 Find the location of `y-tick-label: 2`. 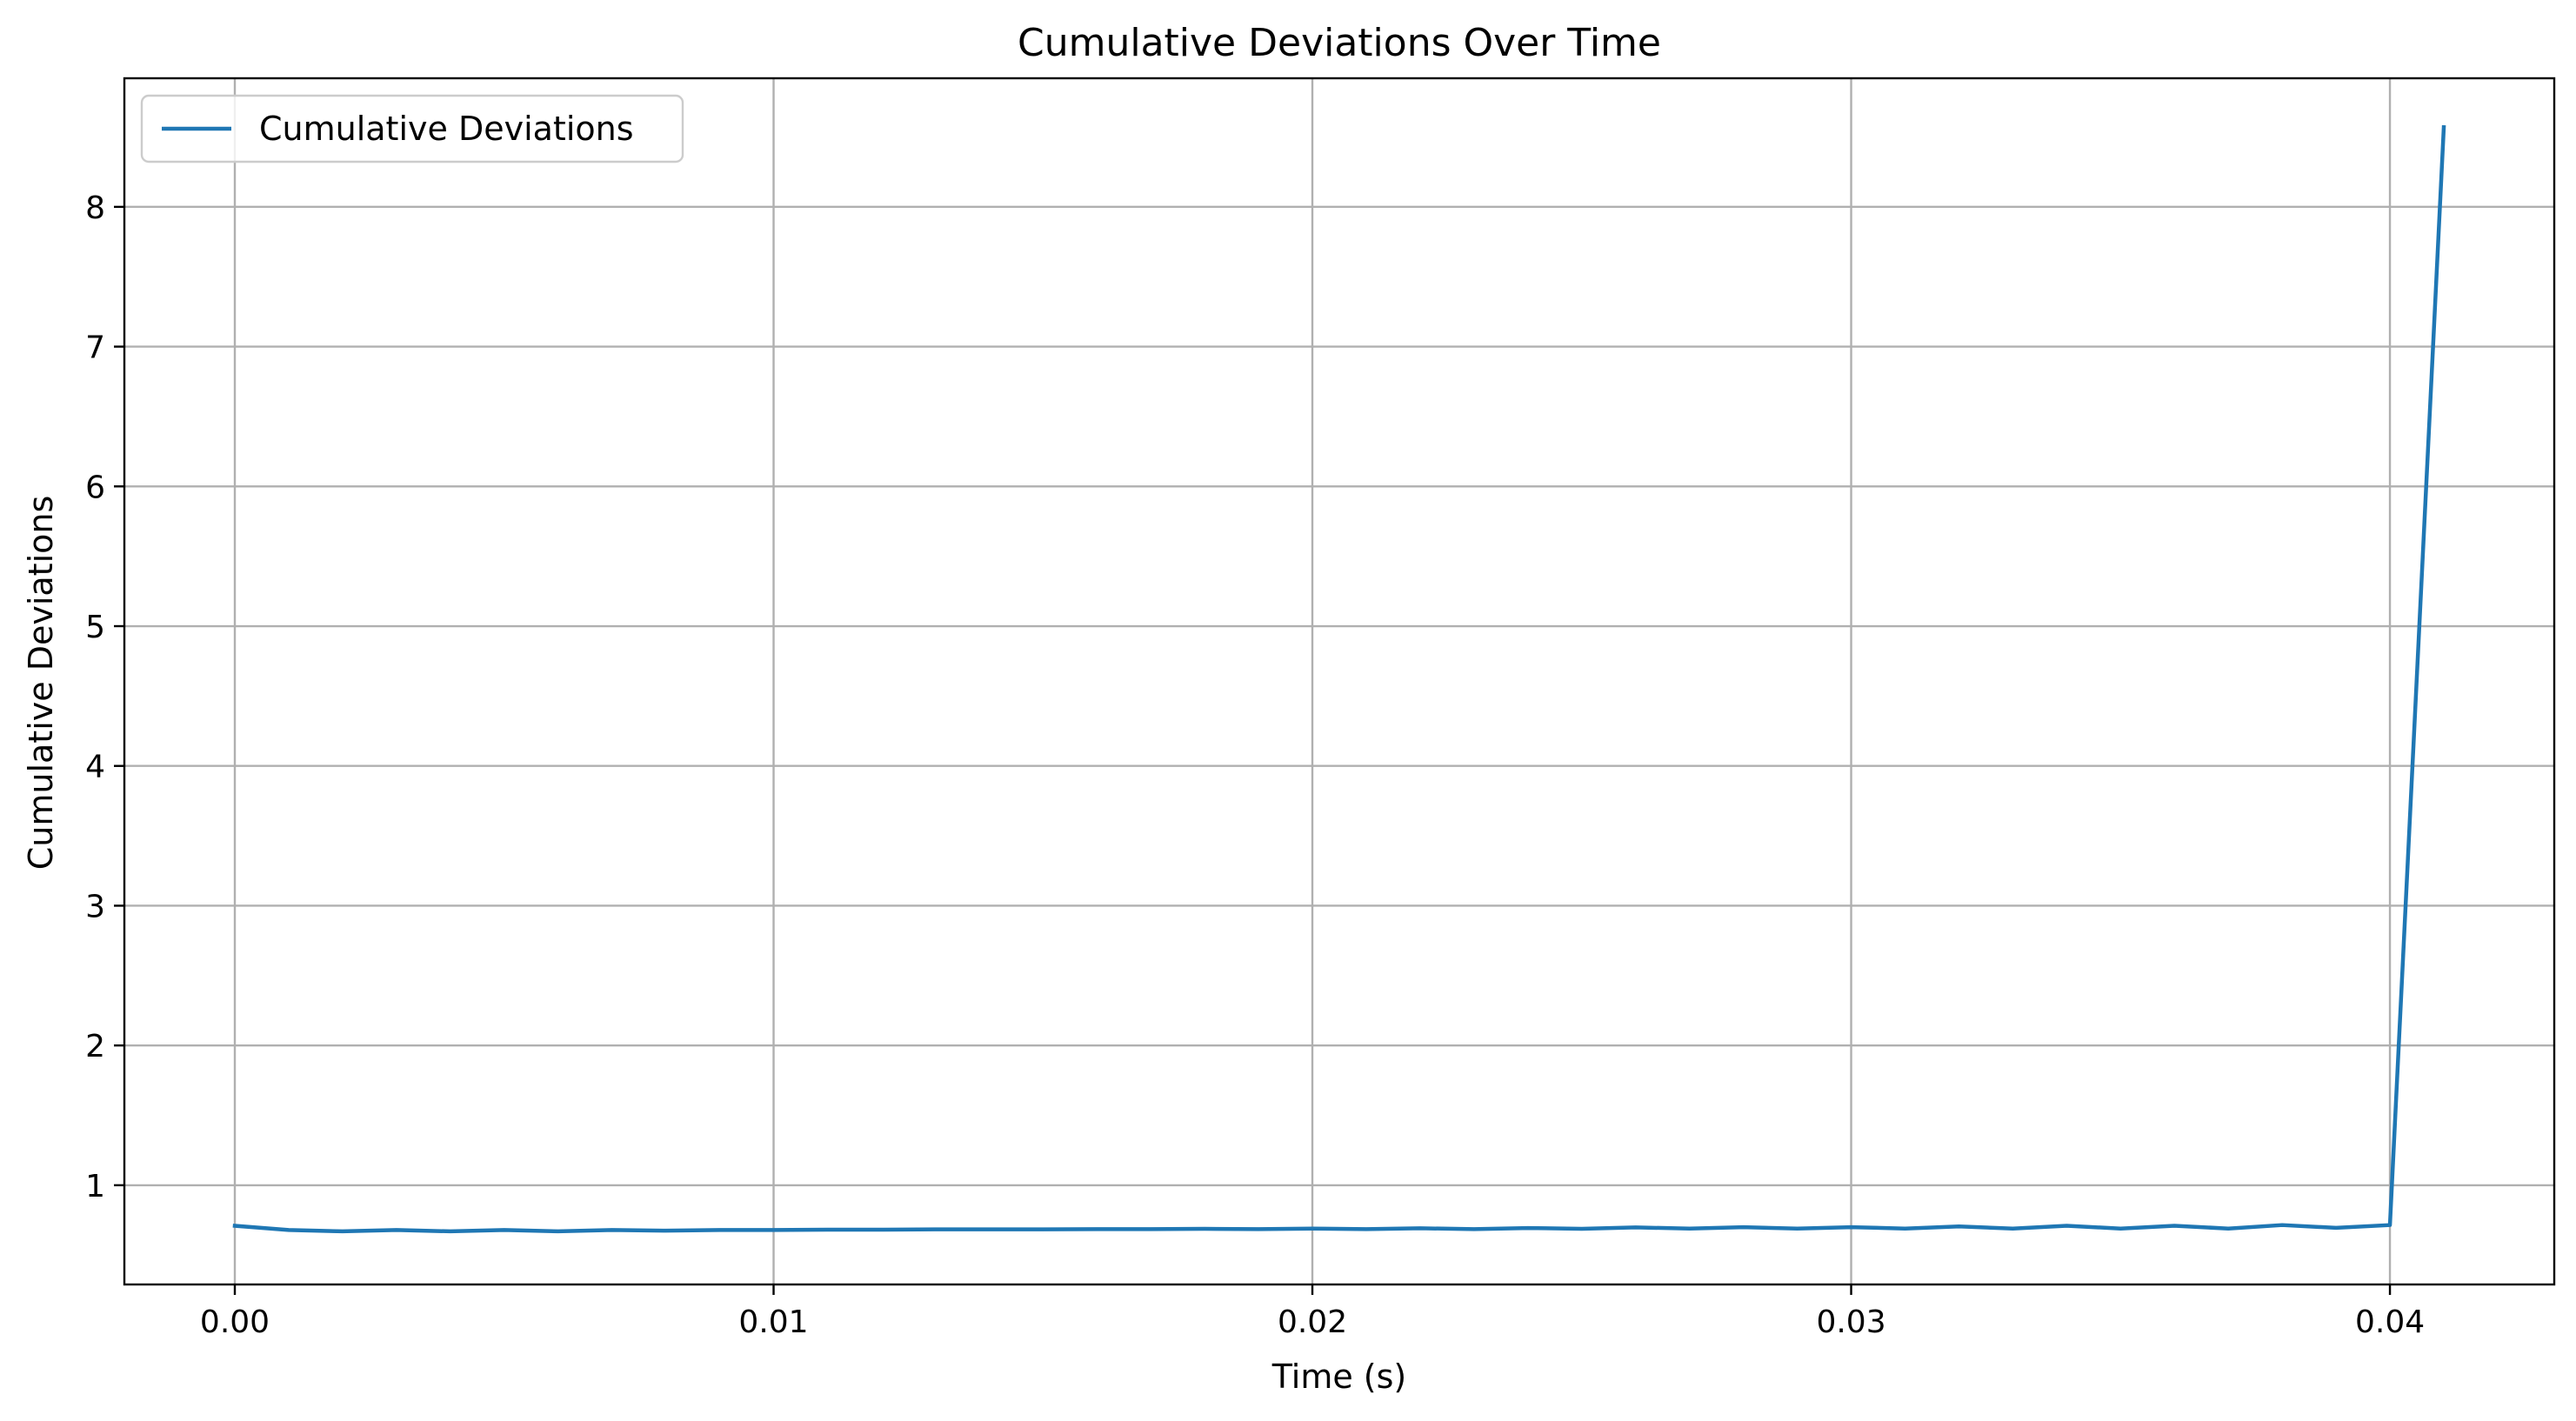

y-tick-label: 2 is located at coordinates (95, 1046).